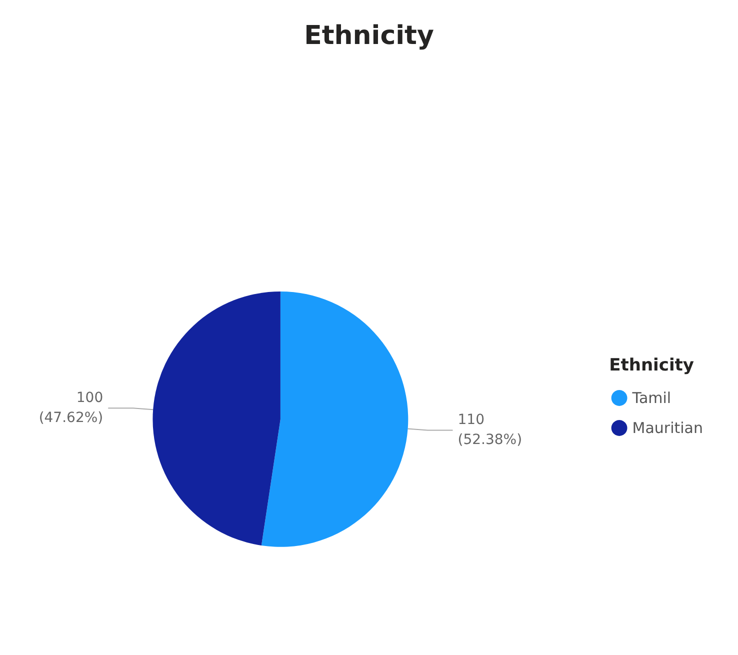 The image size is (738, 655). Describe the element at coordinates (369, 36) in the screenshot. I see `chart-title: Ethnicity` at that location.